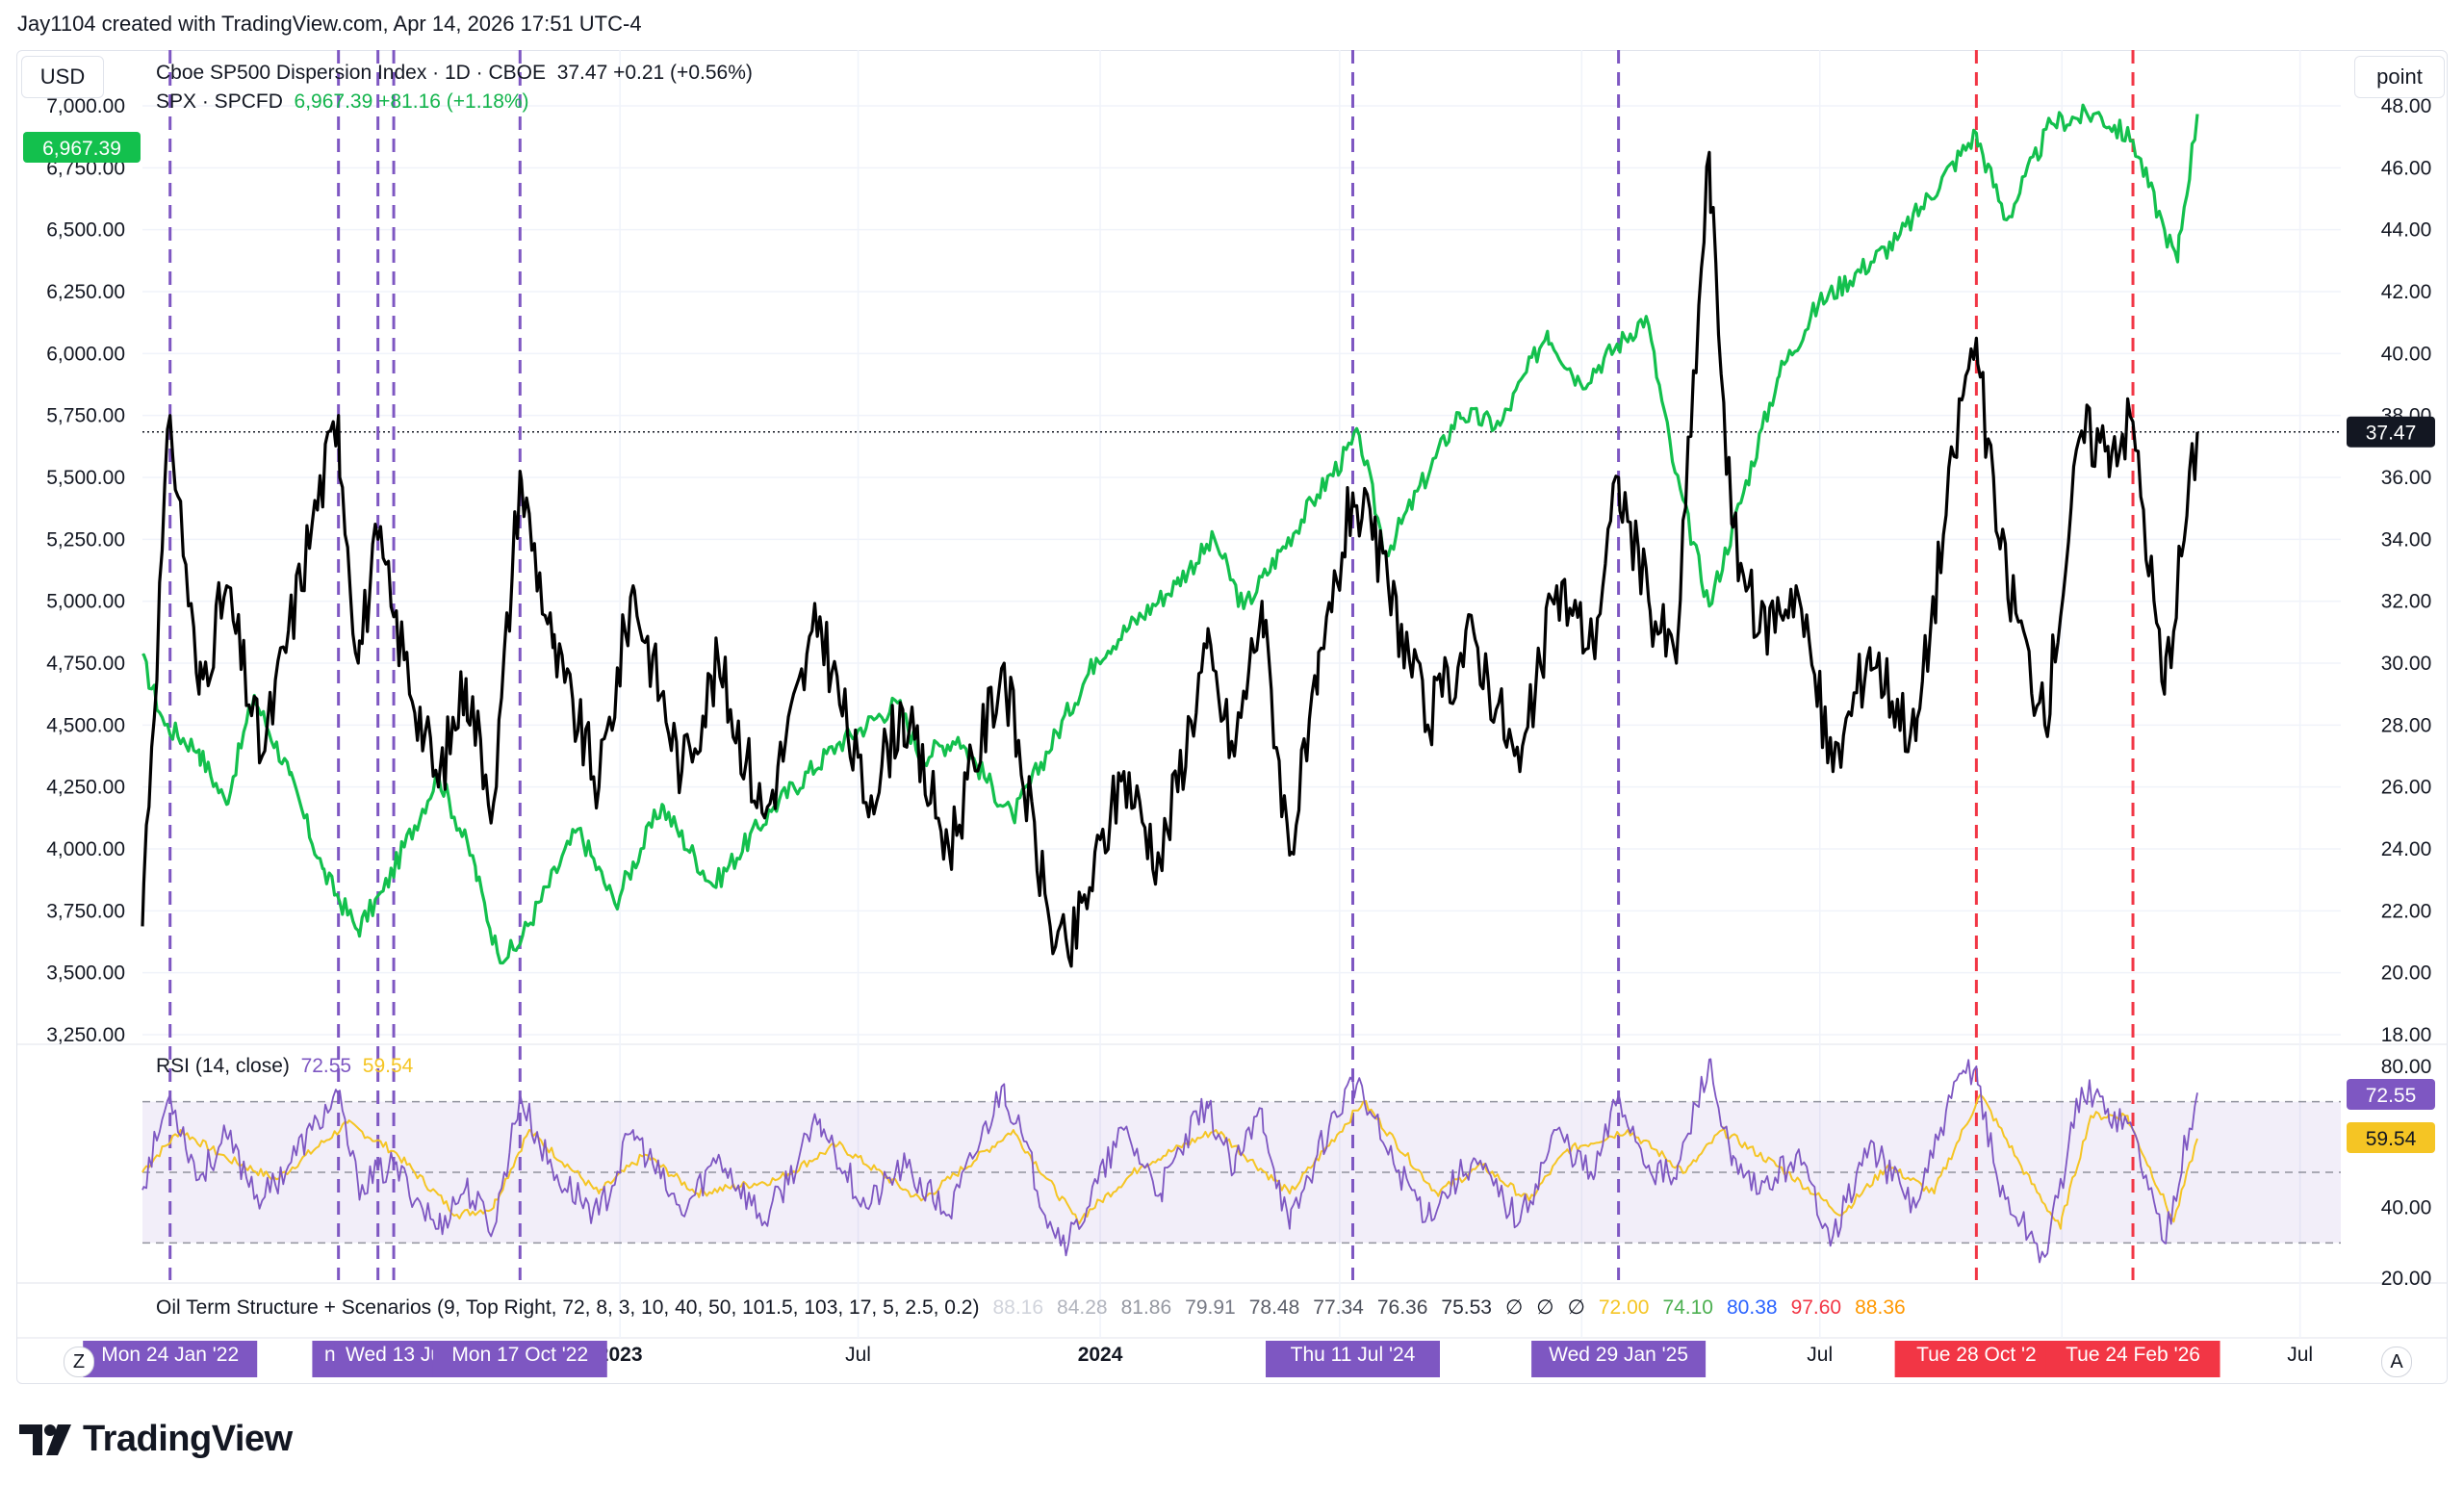 Image resolution: width=2464 pixels, height=1488 pixels. What do you see at coordinates (2406, 849) in the screenshot?
I see `right-axis-tick-label: 24.00` at bounding box center [2406, 849].